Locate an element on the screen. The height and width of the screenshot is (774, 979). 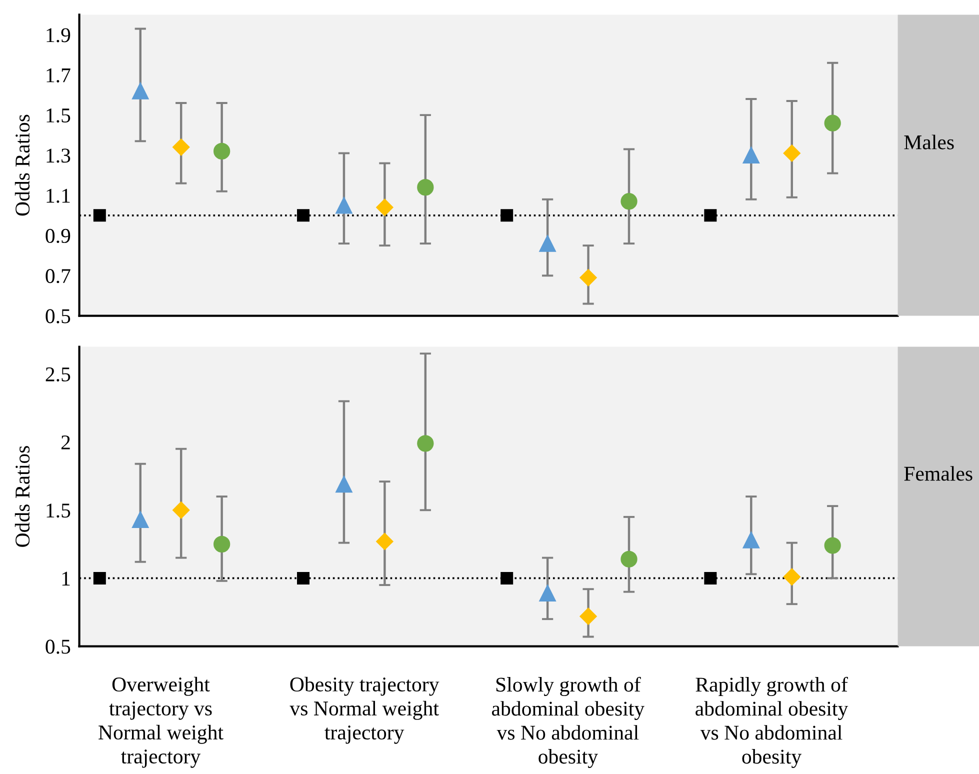
x-tick-label: Slowly growth of abdominal obesity vs No abdominal obesity is located at coordinates (568, 722).